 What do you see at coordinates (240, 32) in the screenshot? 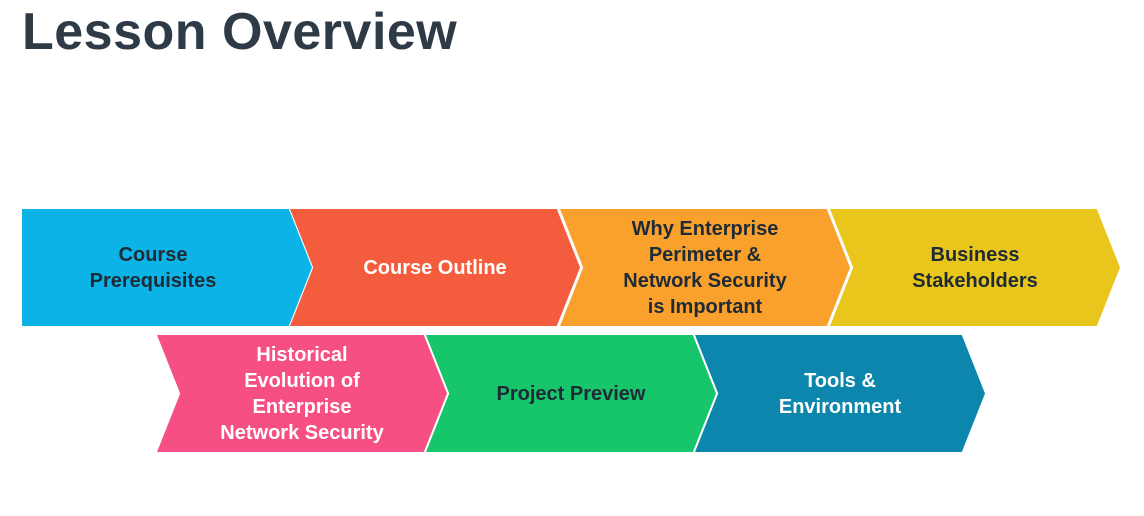
I see `page-title: Lesson Overview` at bounding box center [240, 32].